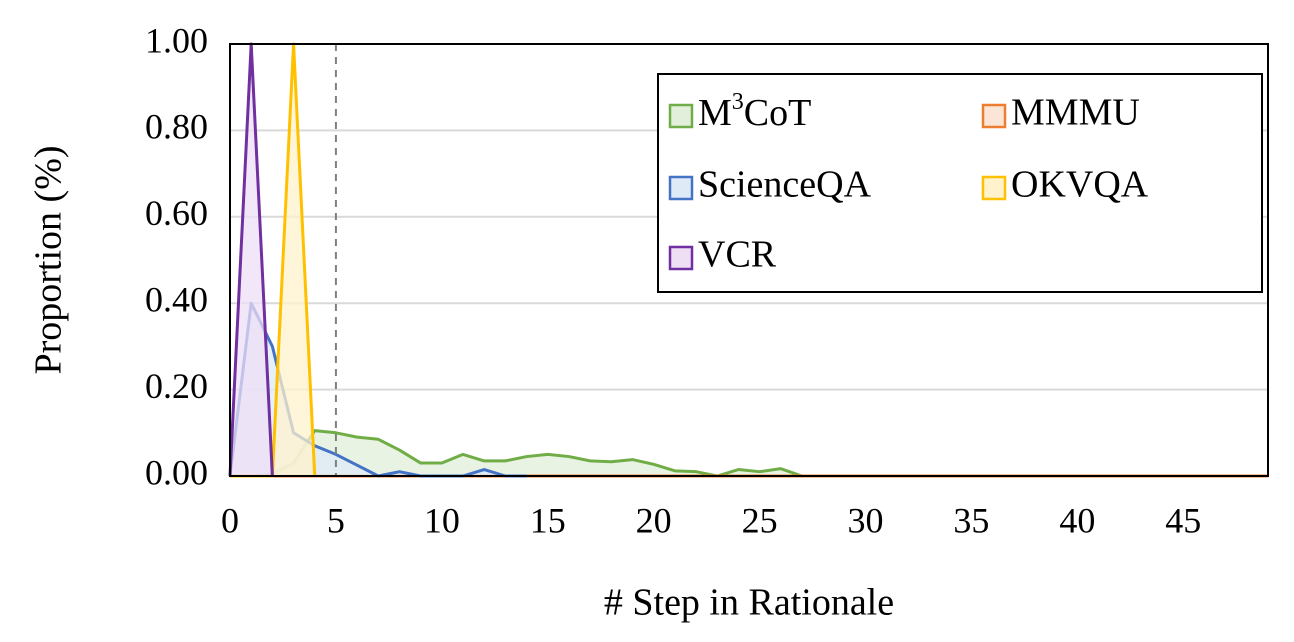 The width and height of the screenshot is (1294, 642). Describe the element at coordinates (711, 520) in the screenshot. I see `x-tick-labels: 0 5 10 15 20 25 30 35 40 45` at that location.